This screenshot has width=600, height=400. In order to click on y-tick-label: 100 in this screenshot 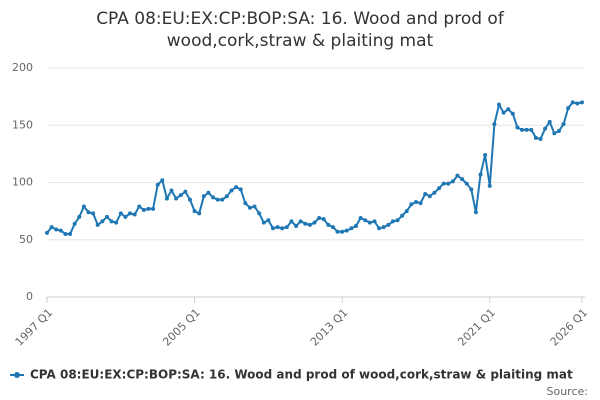, I will do `click(22, 182)`.